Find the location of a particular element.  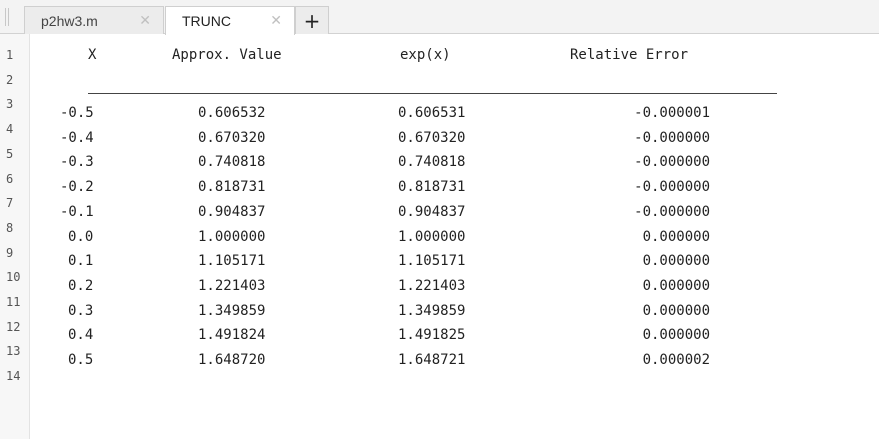

line-number: 6 is located at coordinates (10, 179).